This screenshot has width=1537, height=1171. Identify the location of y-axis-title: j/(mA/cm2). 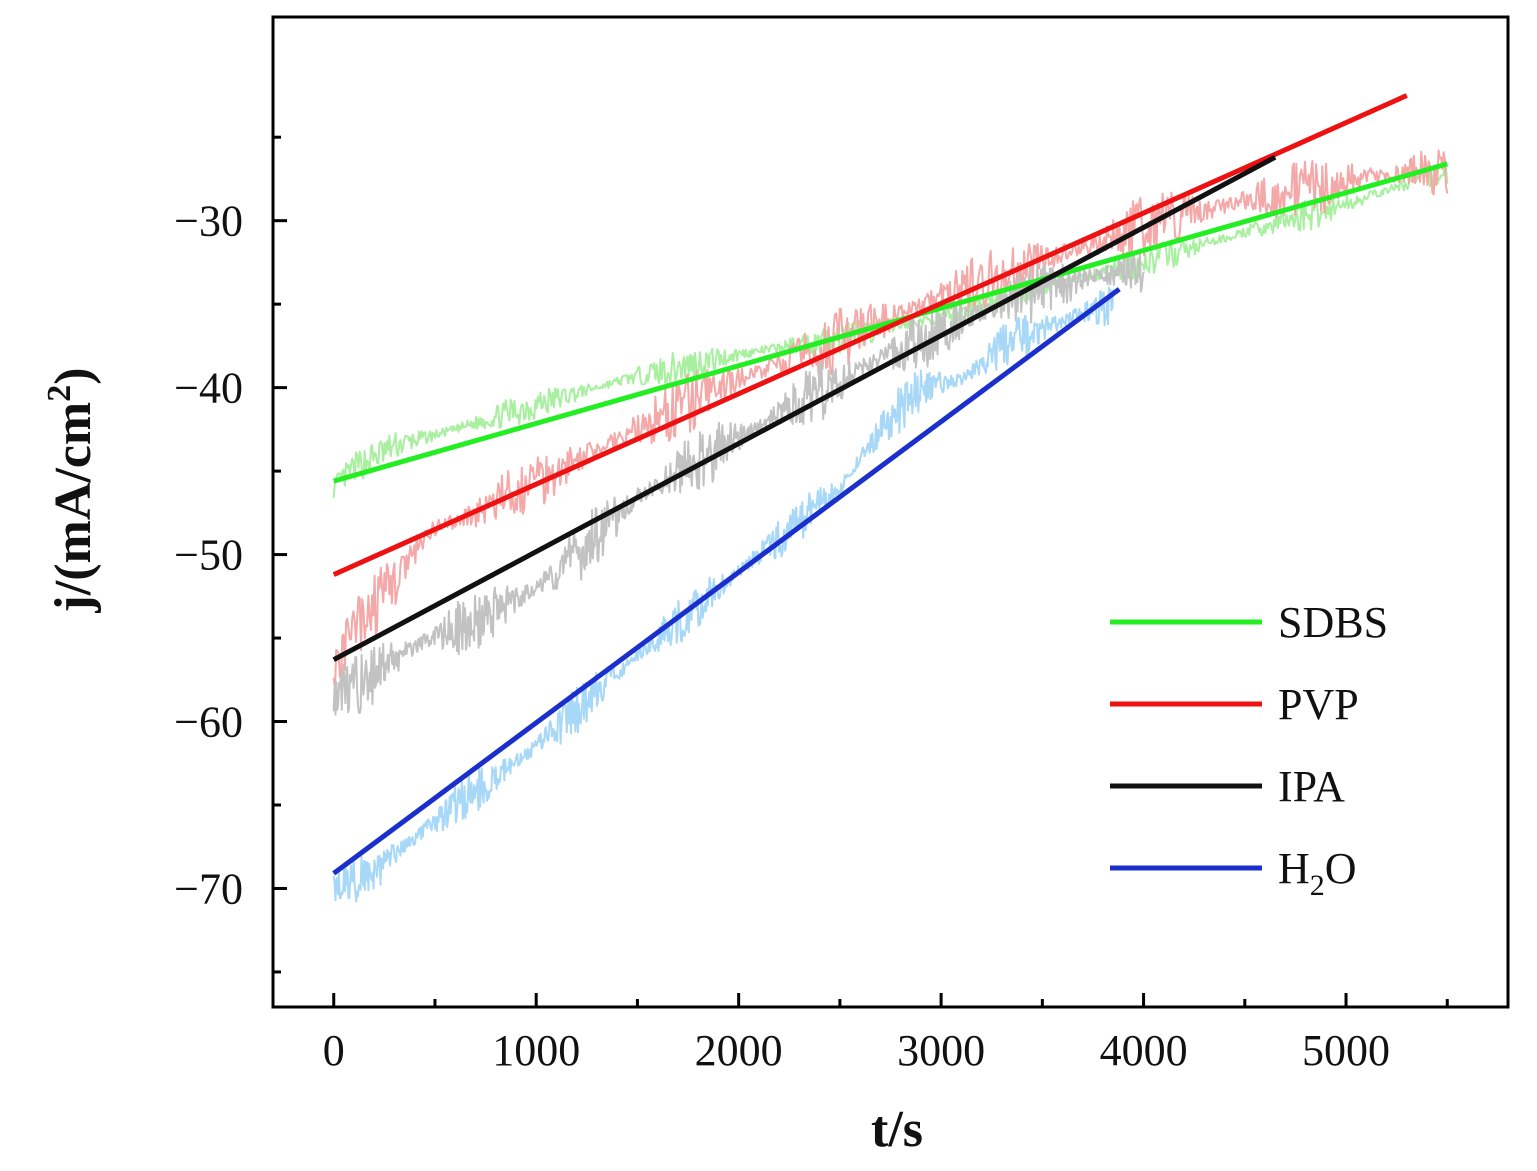
(71, 490).